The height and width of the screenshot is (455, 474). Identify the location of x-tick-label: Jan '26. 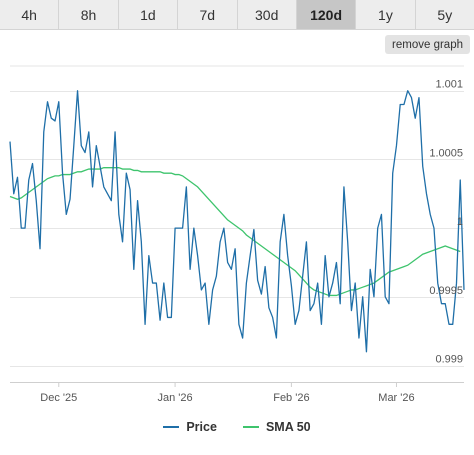
(175, 398).